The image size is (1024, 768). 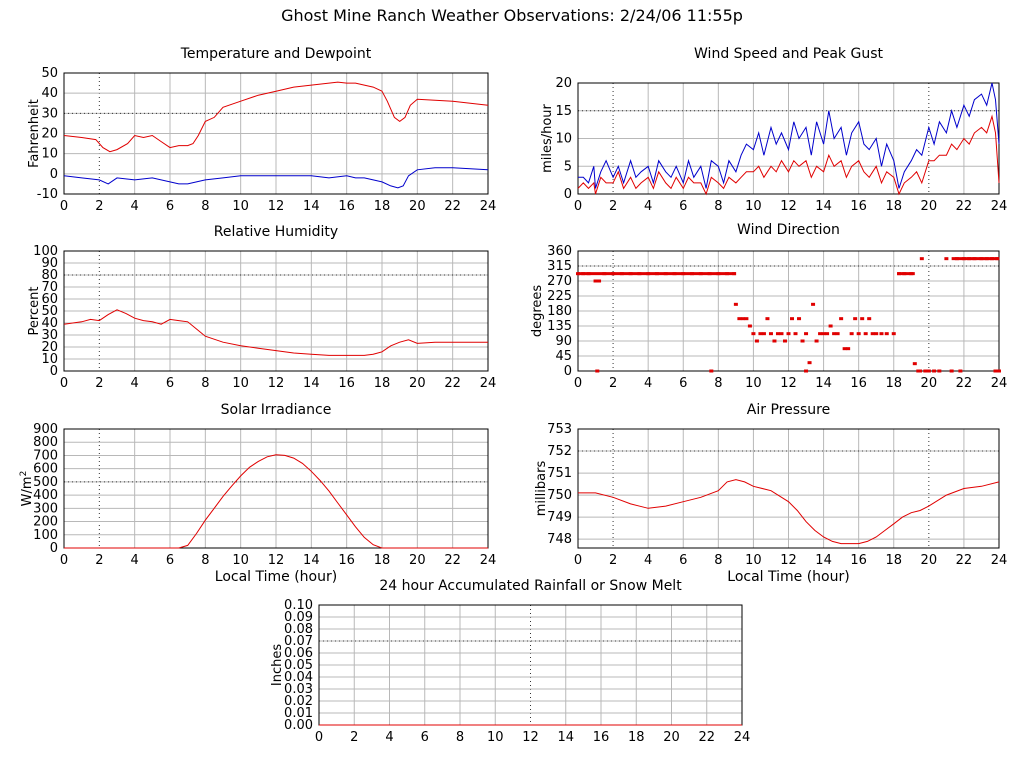 I want to click on solar-x-tick-label: 12, so click(x=276, y=560).